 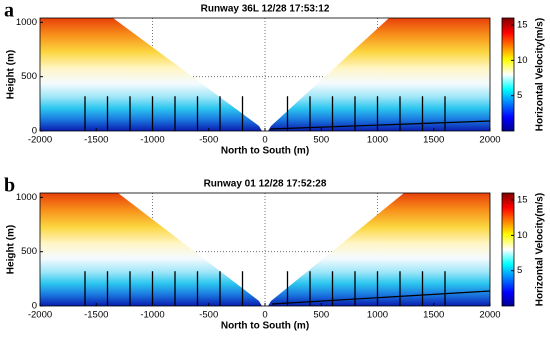 What do you see at coordinates (9, 186) in the screenshot?
I see `panel-label: b` at bounding box center [9, 186].